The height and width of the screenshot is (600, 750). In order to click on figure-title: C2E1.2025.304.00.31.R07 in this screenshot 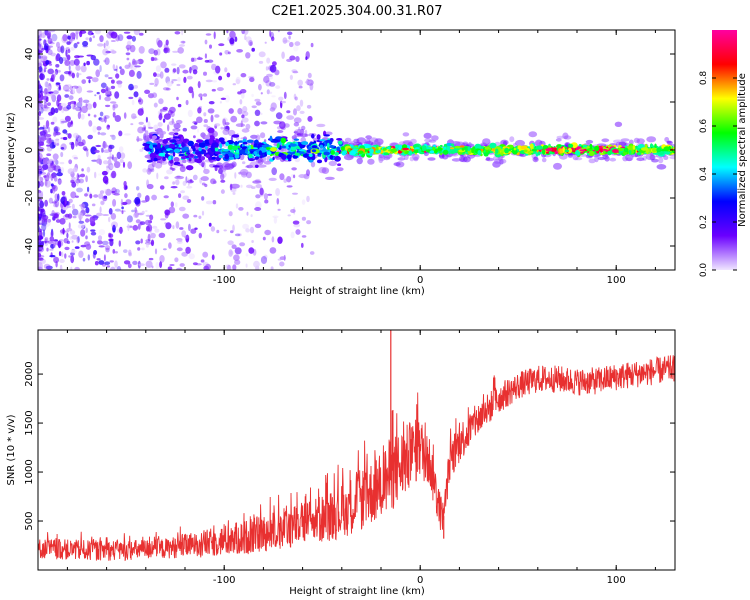, I will do `click(356, 11)`.